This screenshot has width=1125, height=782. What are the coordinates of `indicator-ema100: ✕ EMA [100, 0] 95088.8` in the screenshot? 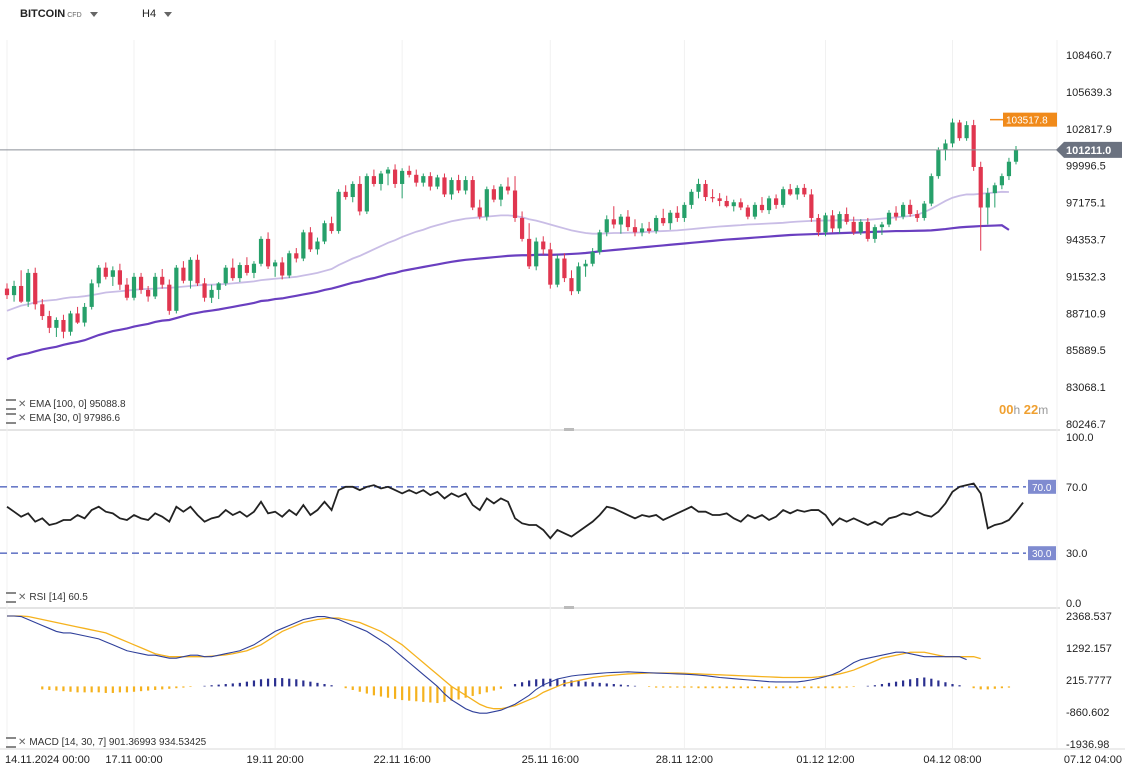 It's located at (66, 404).